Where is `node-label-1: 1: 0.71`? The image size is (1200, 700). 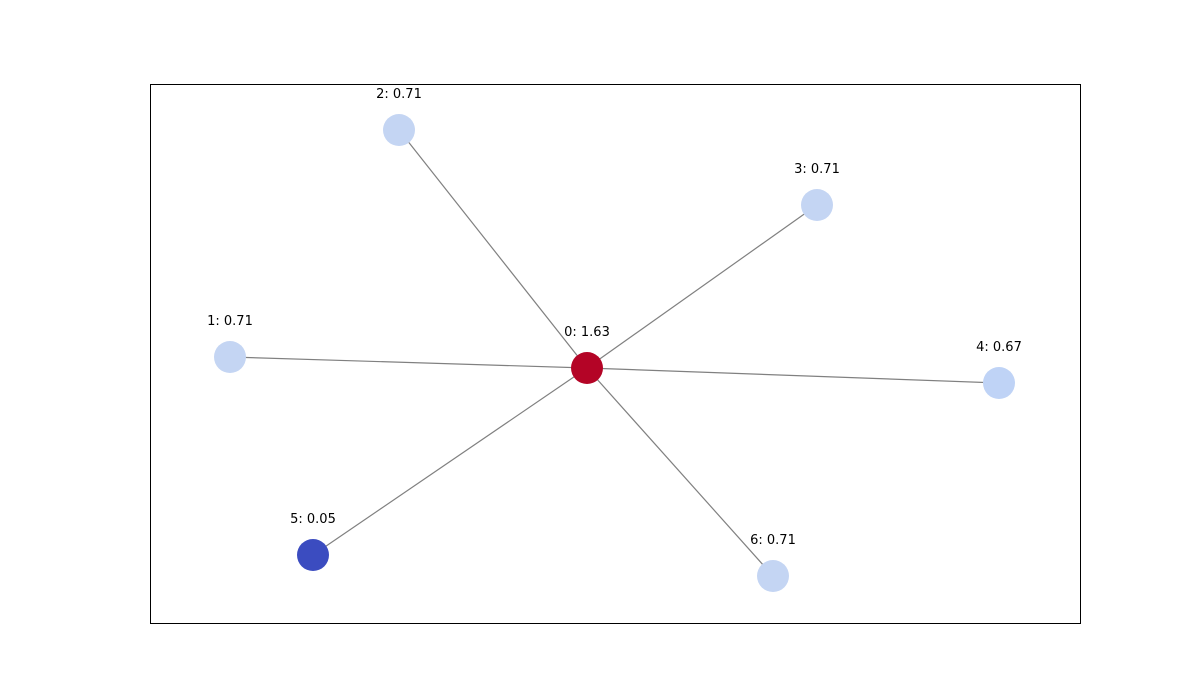
node-label-1: 1: 0.71 is located at coordinates (230, 321).